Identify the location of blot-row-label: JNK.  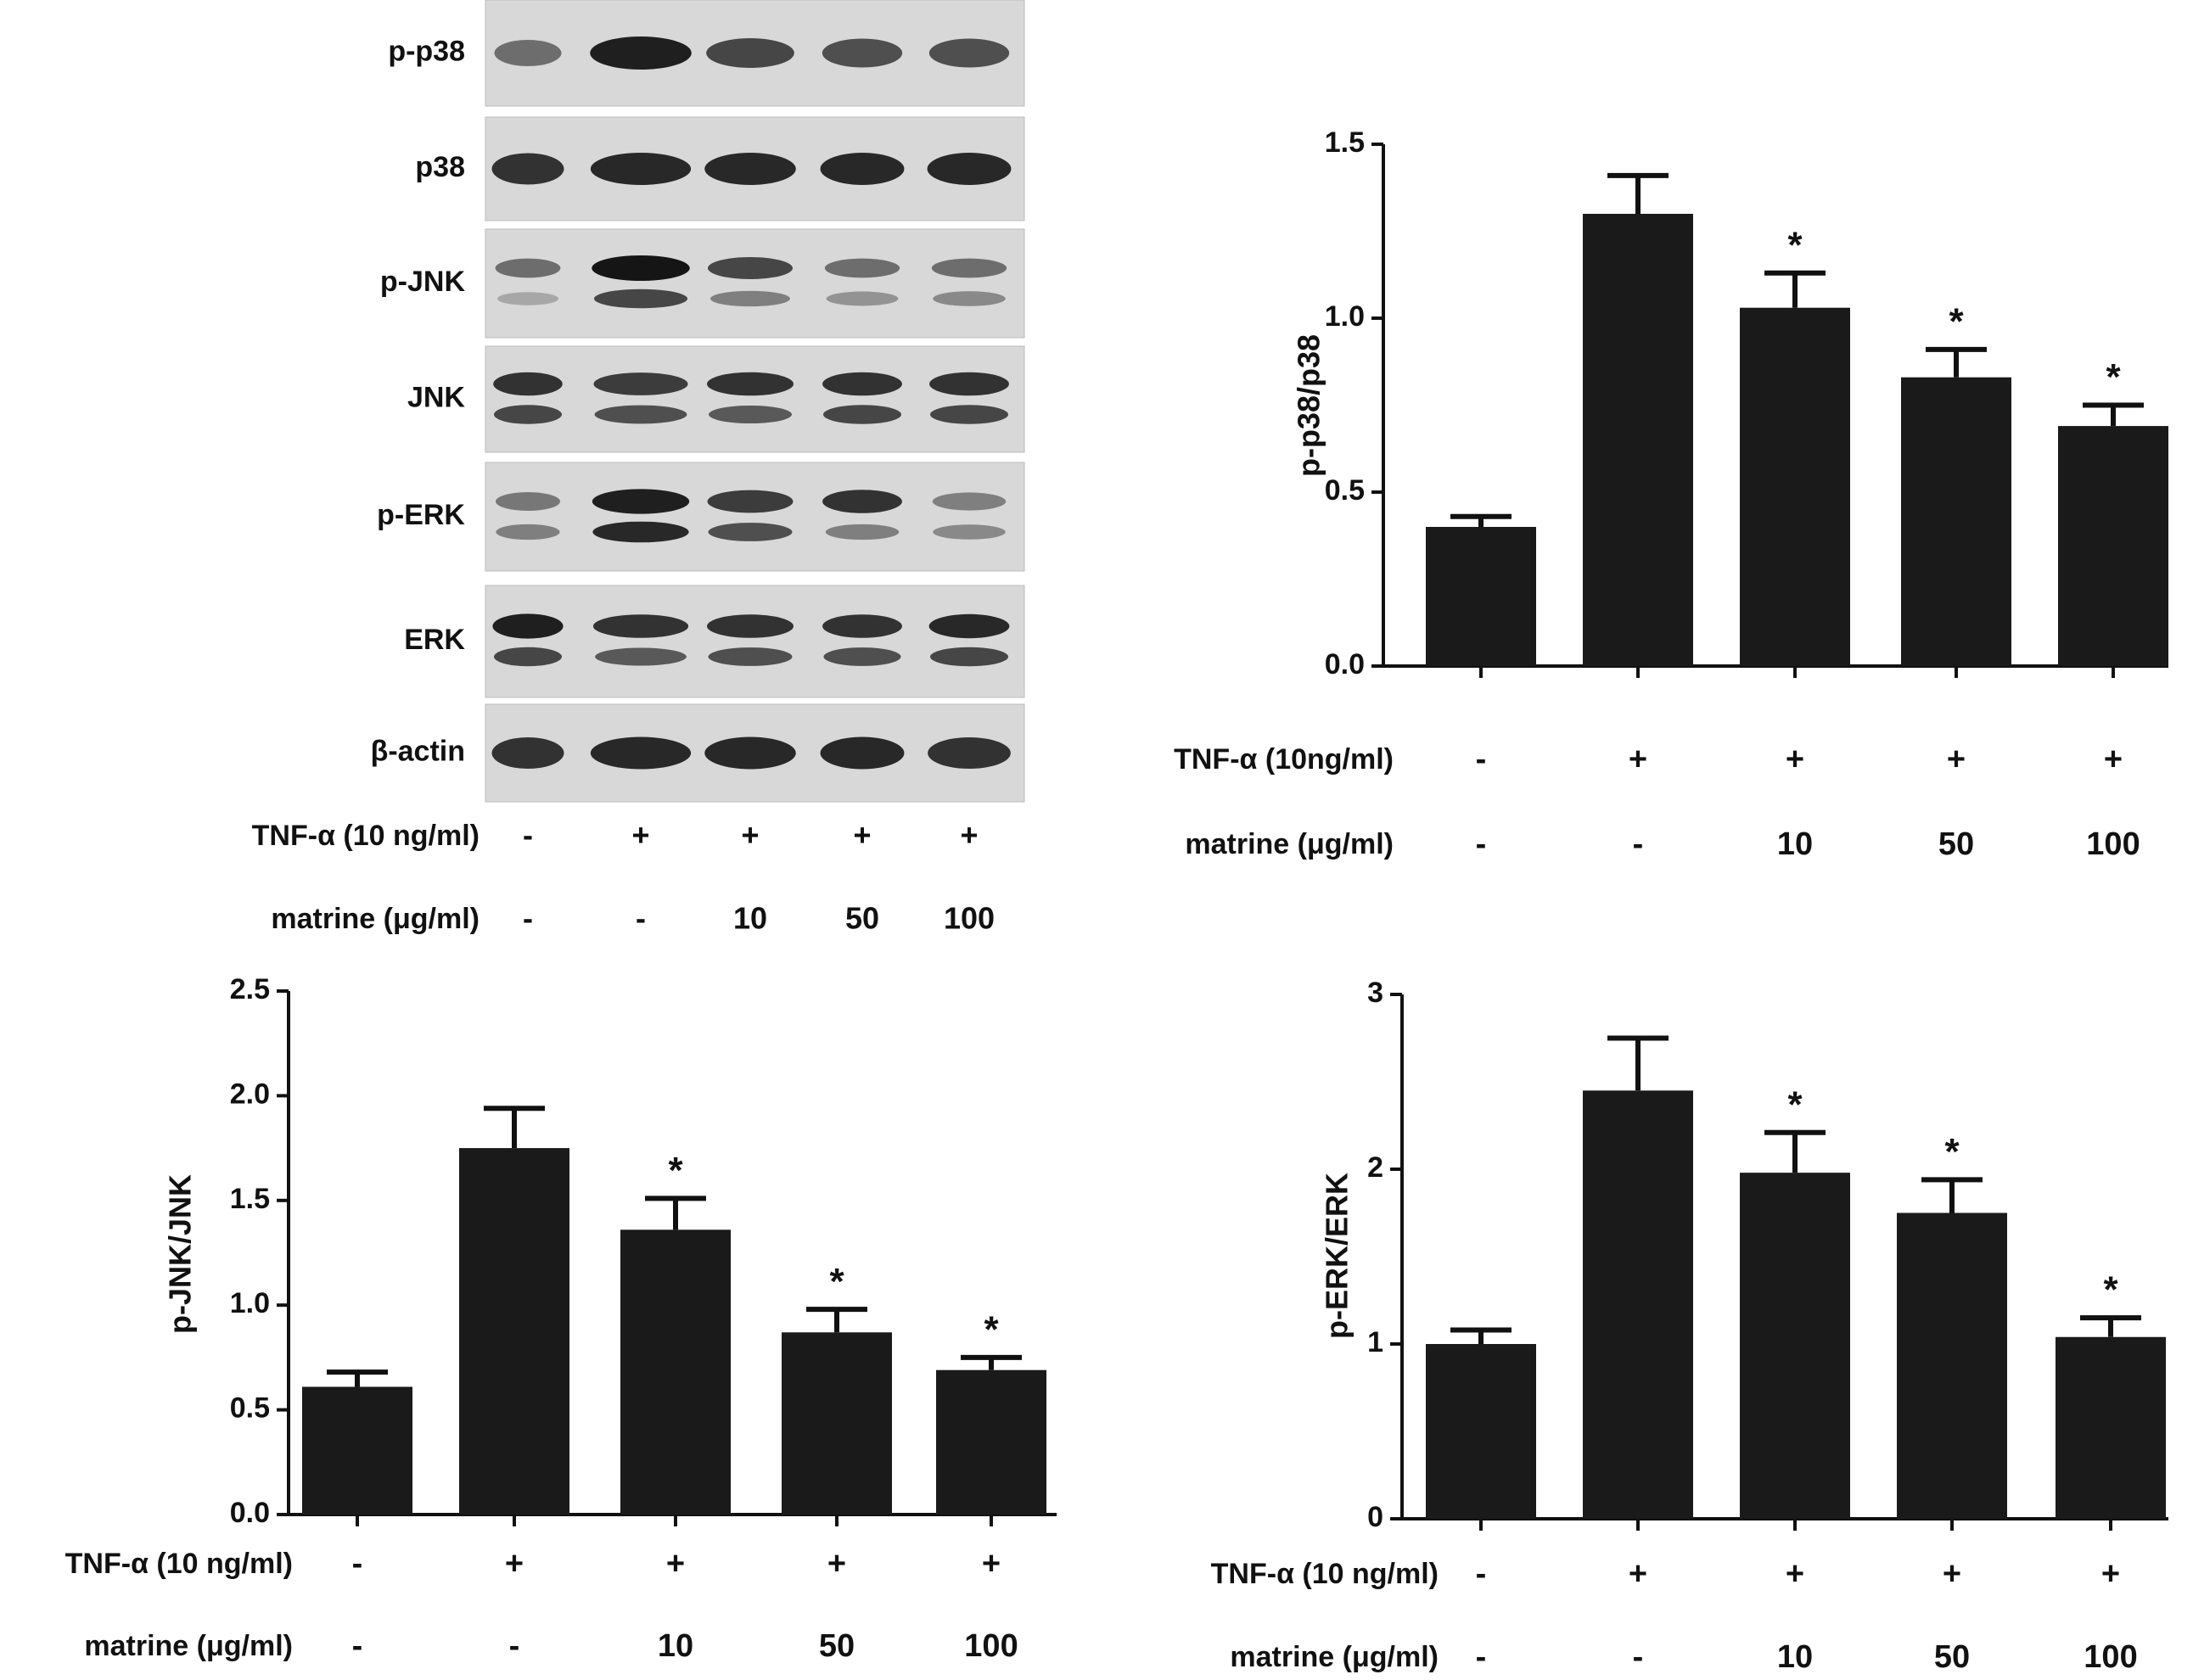
(436, 397).